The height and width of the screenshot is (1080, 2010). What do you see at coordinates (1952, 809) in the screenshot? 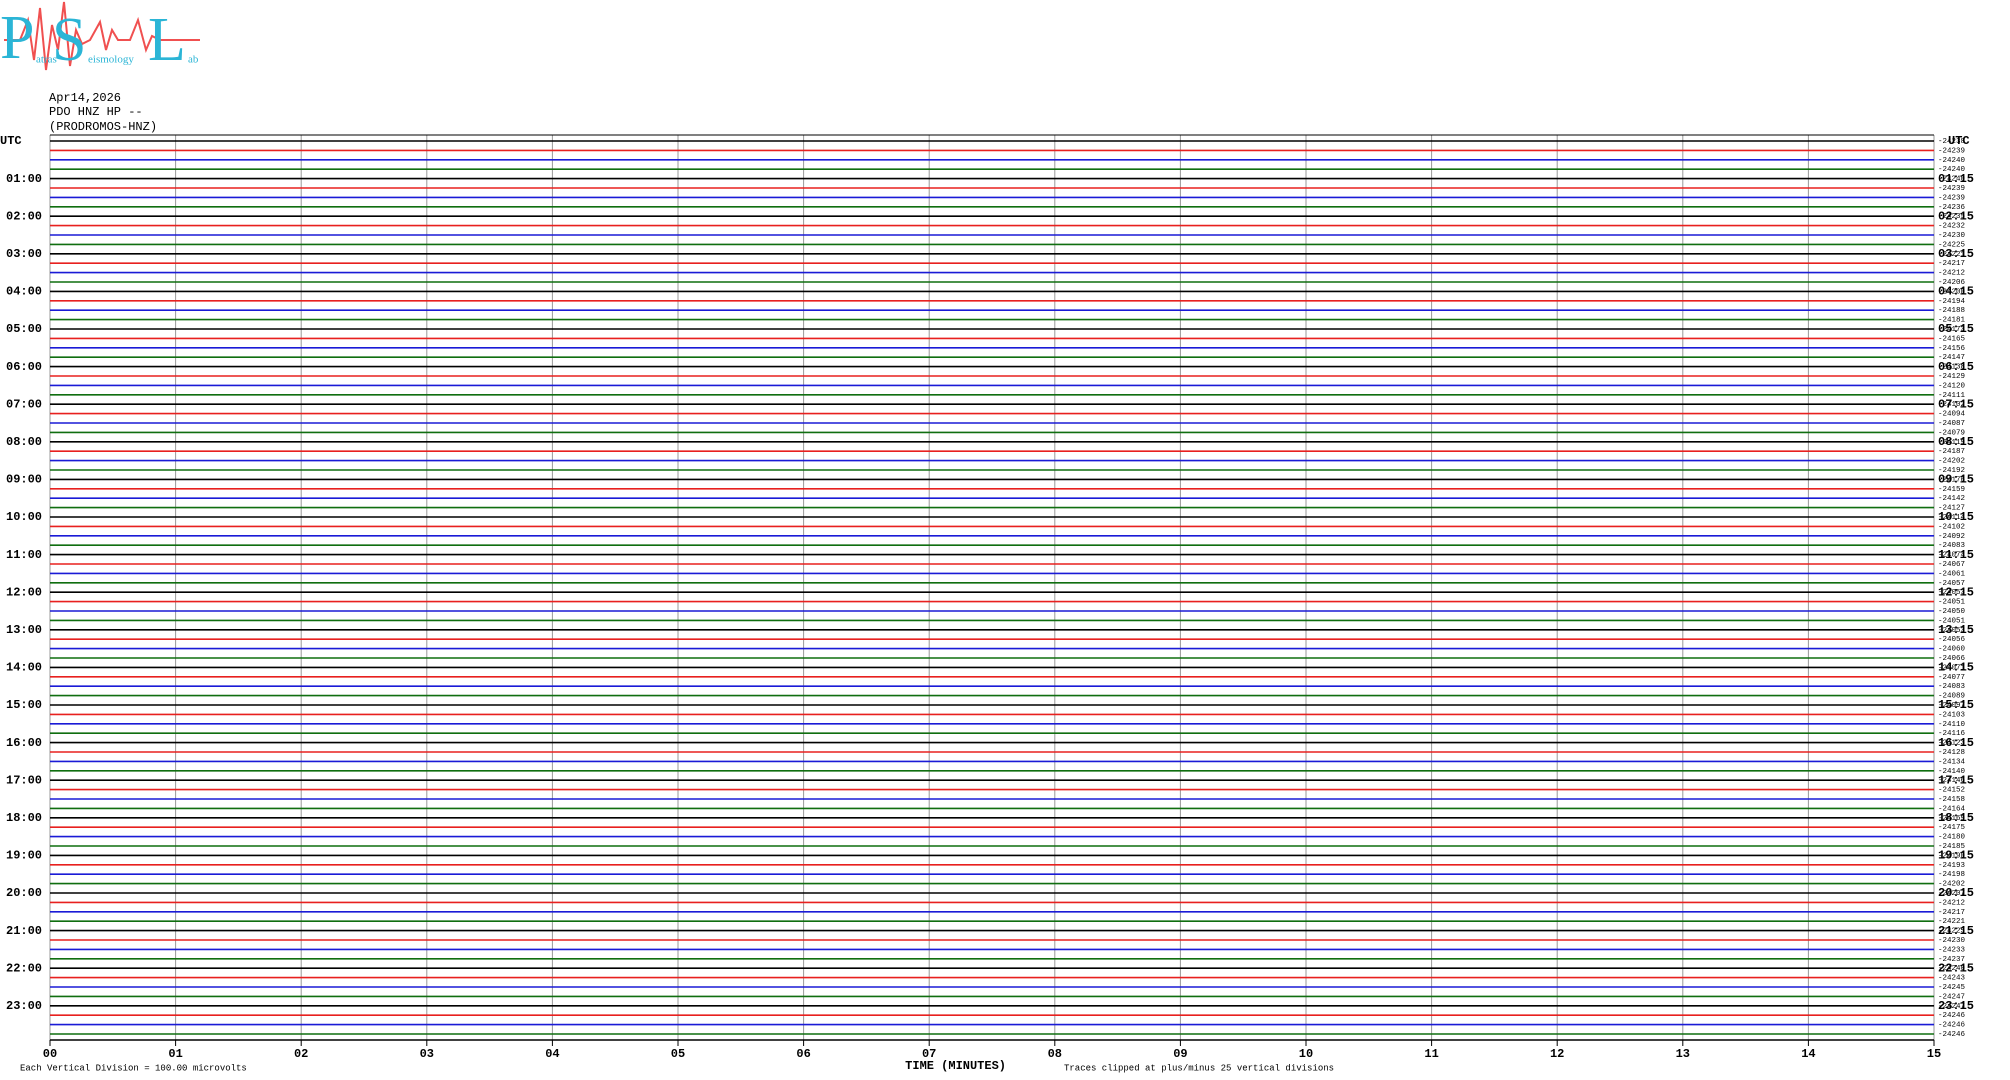
I see `trace-offset: -24164` at bounding box center [1952, 809].